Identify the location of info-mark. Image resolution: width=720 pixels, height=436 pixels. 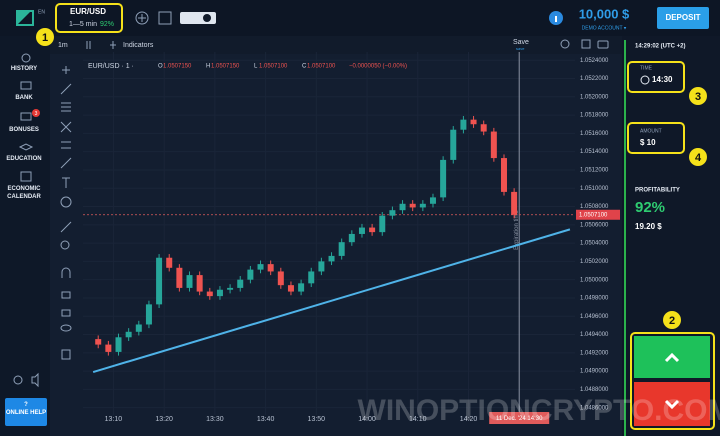
(556, 19).